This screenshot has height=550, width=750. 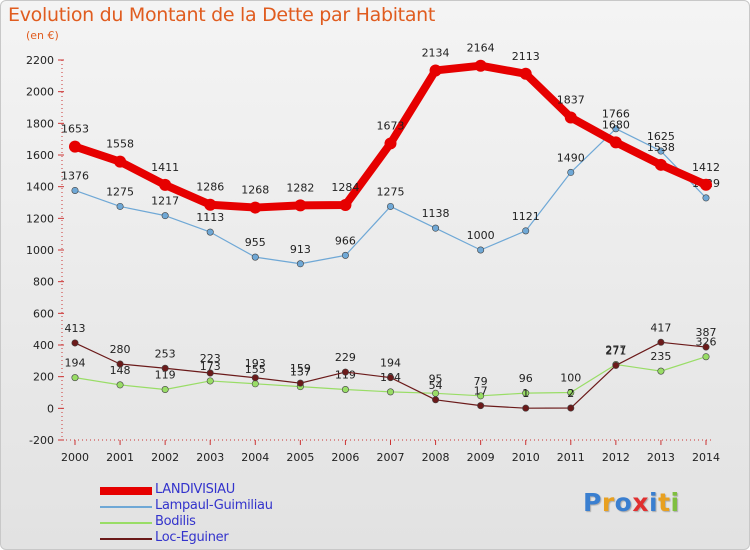 What do you see at coordinates (165, 201) in the screenshot?
I see `data-label-lampaul-guimiliau: 1217` at bounding box center [165, 201].